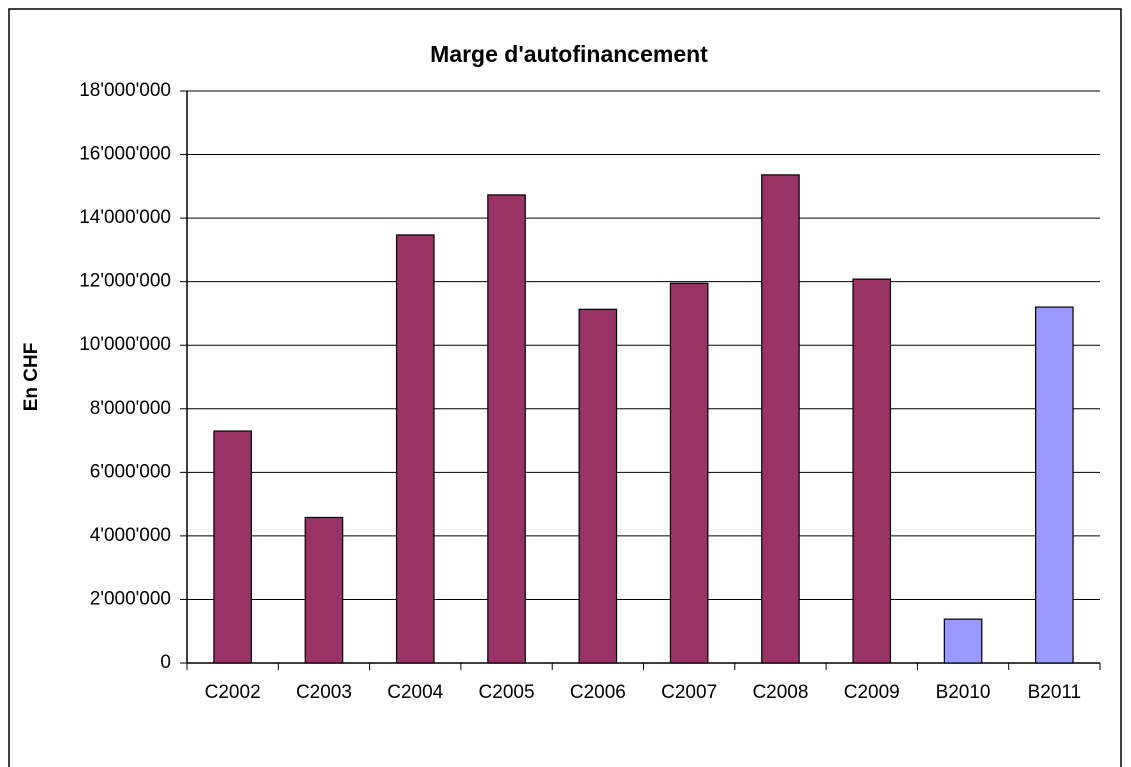  What do you see at coordinates (130, 408) in the screenshot?
I see `y-tick-label: 8'000'000` at bounding box center [130, 408].